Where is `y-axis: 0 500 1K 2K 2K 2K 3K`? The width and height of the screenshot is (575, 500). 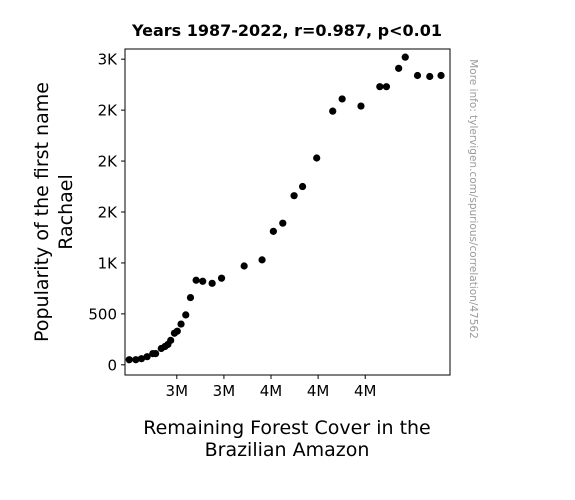
y-axis: 0 500 1K 2K 2K 2K 3K is located at coordinates (106, 212).